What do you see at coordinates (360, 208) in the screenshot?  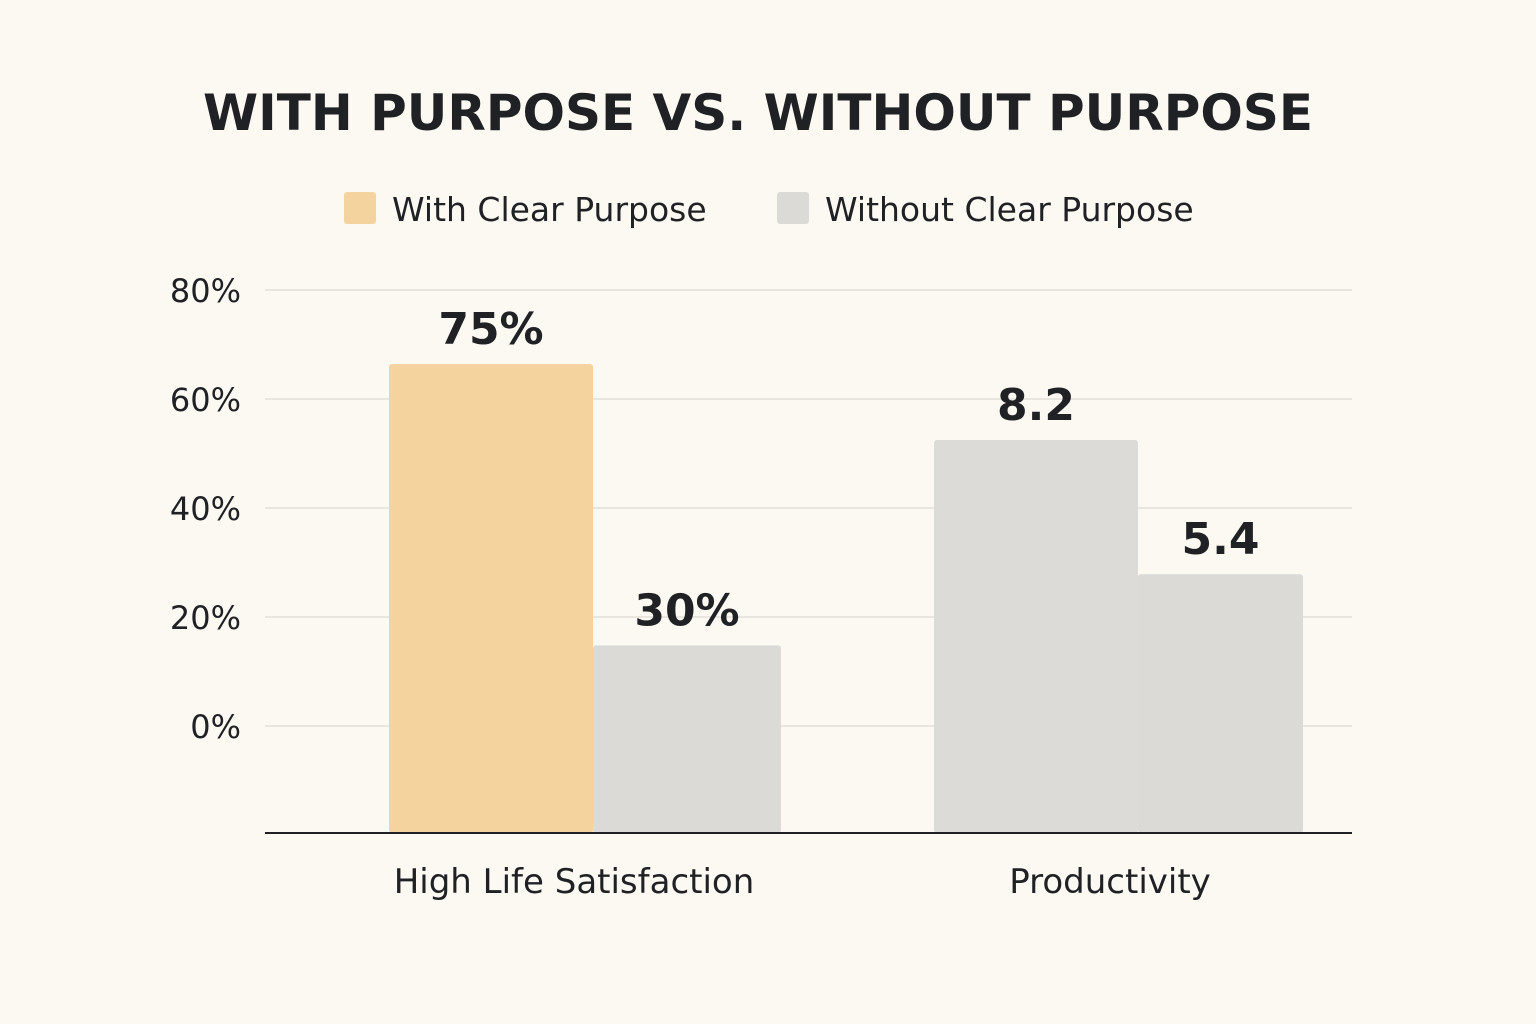 I see `legend-swatch-with-purpose` at bounding box center [360, 208].